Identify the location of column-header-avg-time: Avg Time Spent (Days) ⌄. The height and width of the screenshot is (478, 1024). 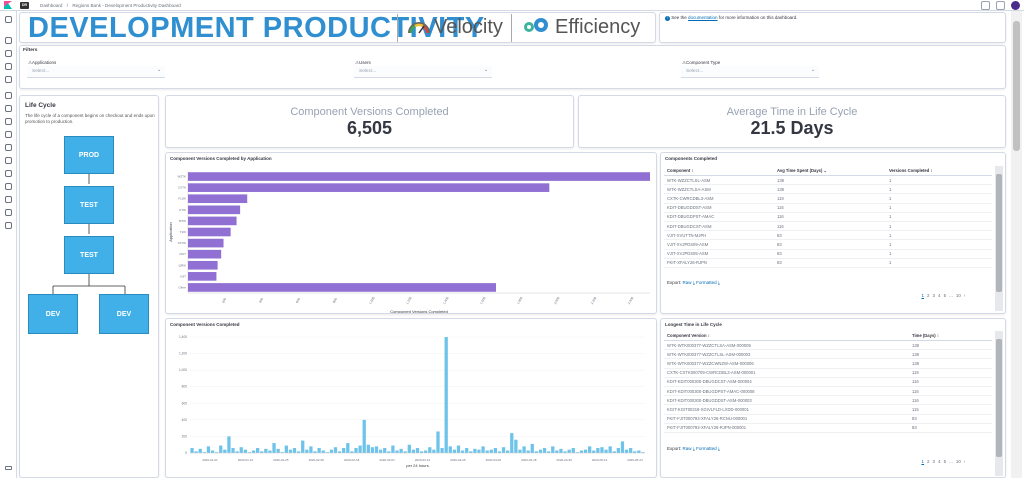
(830, 171).